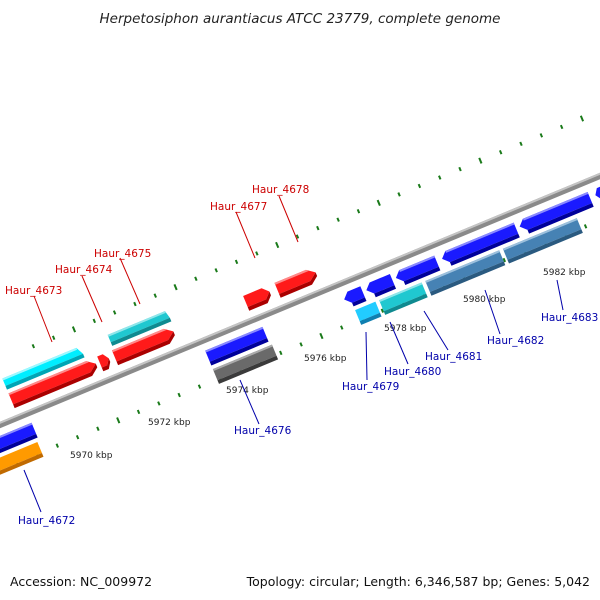 The image size is (600, 600). What do you see at coordinates (564, 273) in the screenshot?
I see `scale-label-5982: 5982 kbp` at bounding box center [564, 273].